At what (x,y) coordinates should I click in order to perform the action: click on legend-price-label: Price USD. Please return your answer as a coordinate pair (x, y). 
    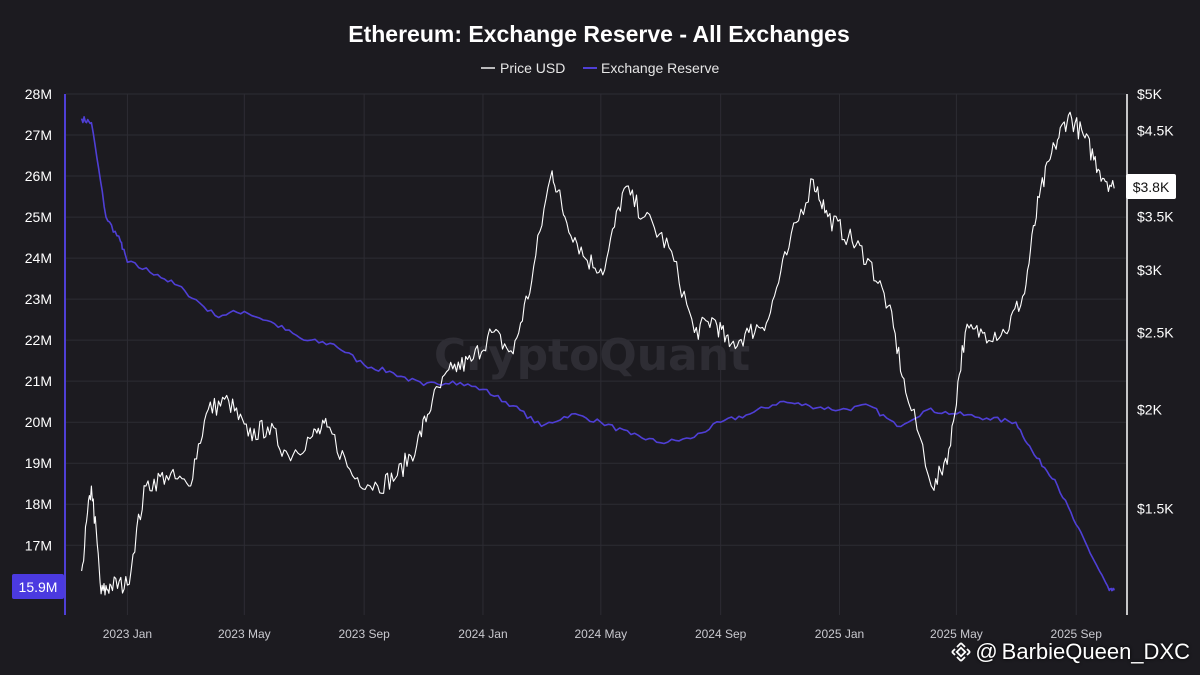
    Looking at the image, I should click on (532, 68).